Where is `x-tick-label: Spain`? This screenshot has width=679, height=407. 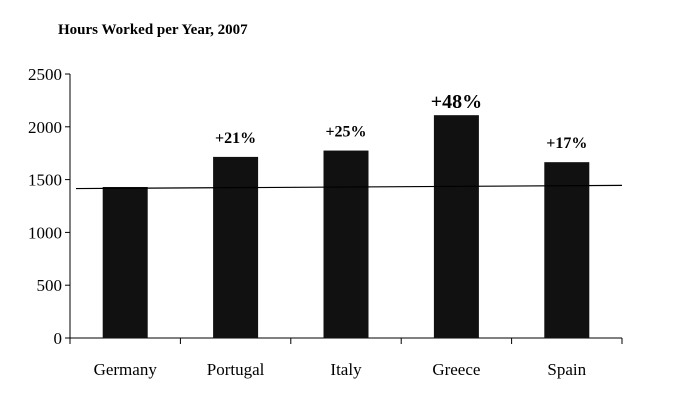 x-tick-label: Spain is located at coordinates (566, 369).